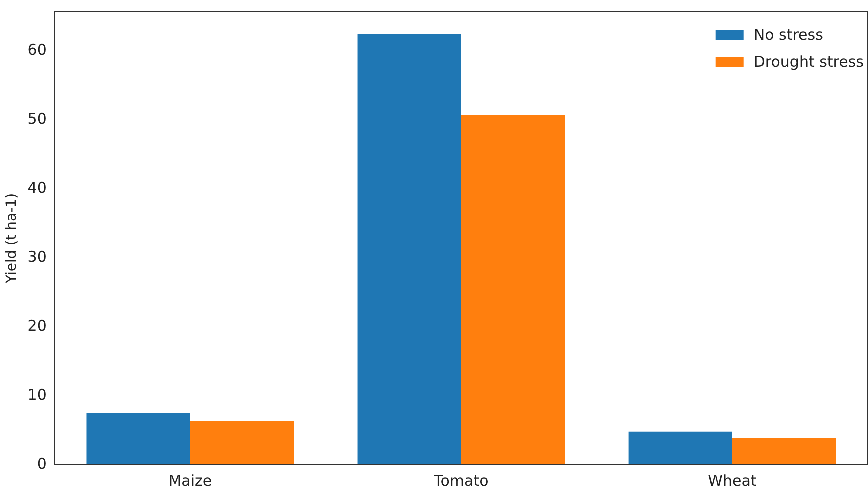  What do you see at coordinates (37, 395) in the screenshot?
I see `y-tick-label: 10` at bounding box center [37, 395].